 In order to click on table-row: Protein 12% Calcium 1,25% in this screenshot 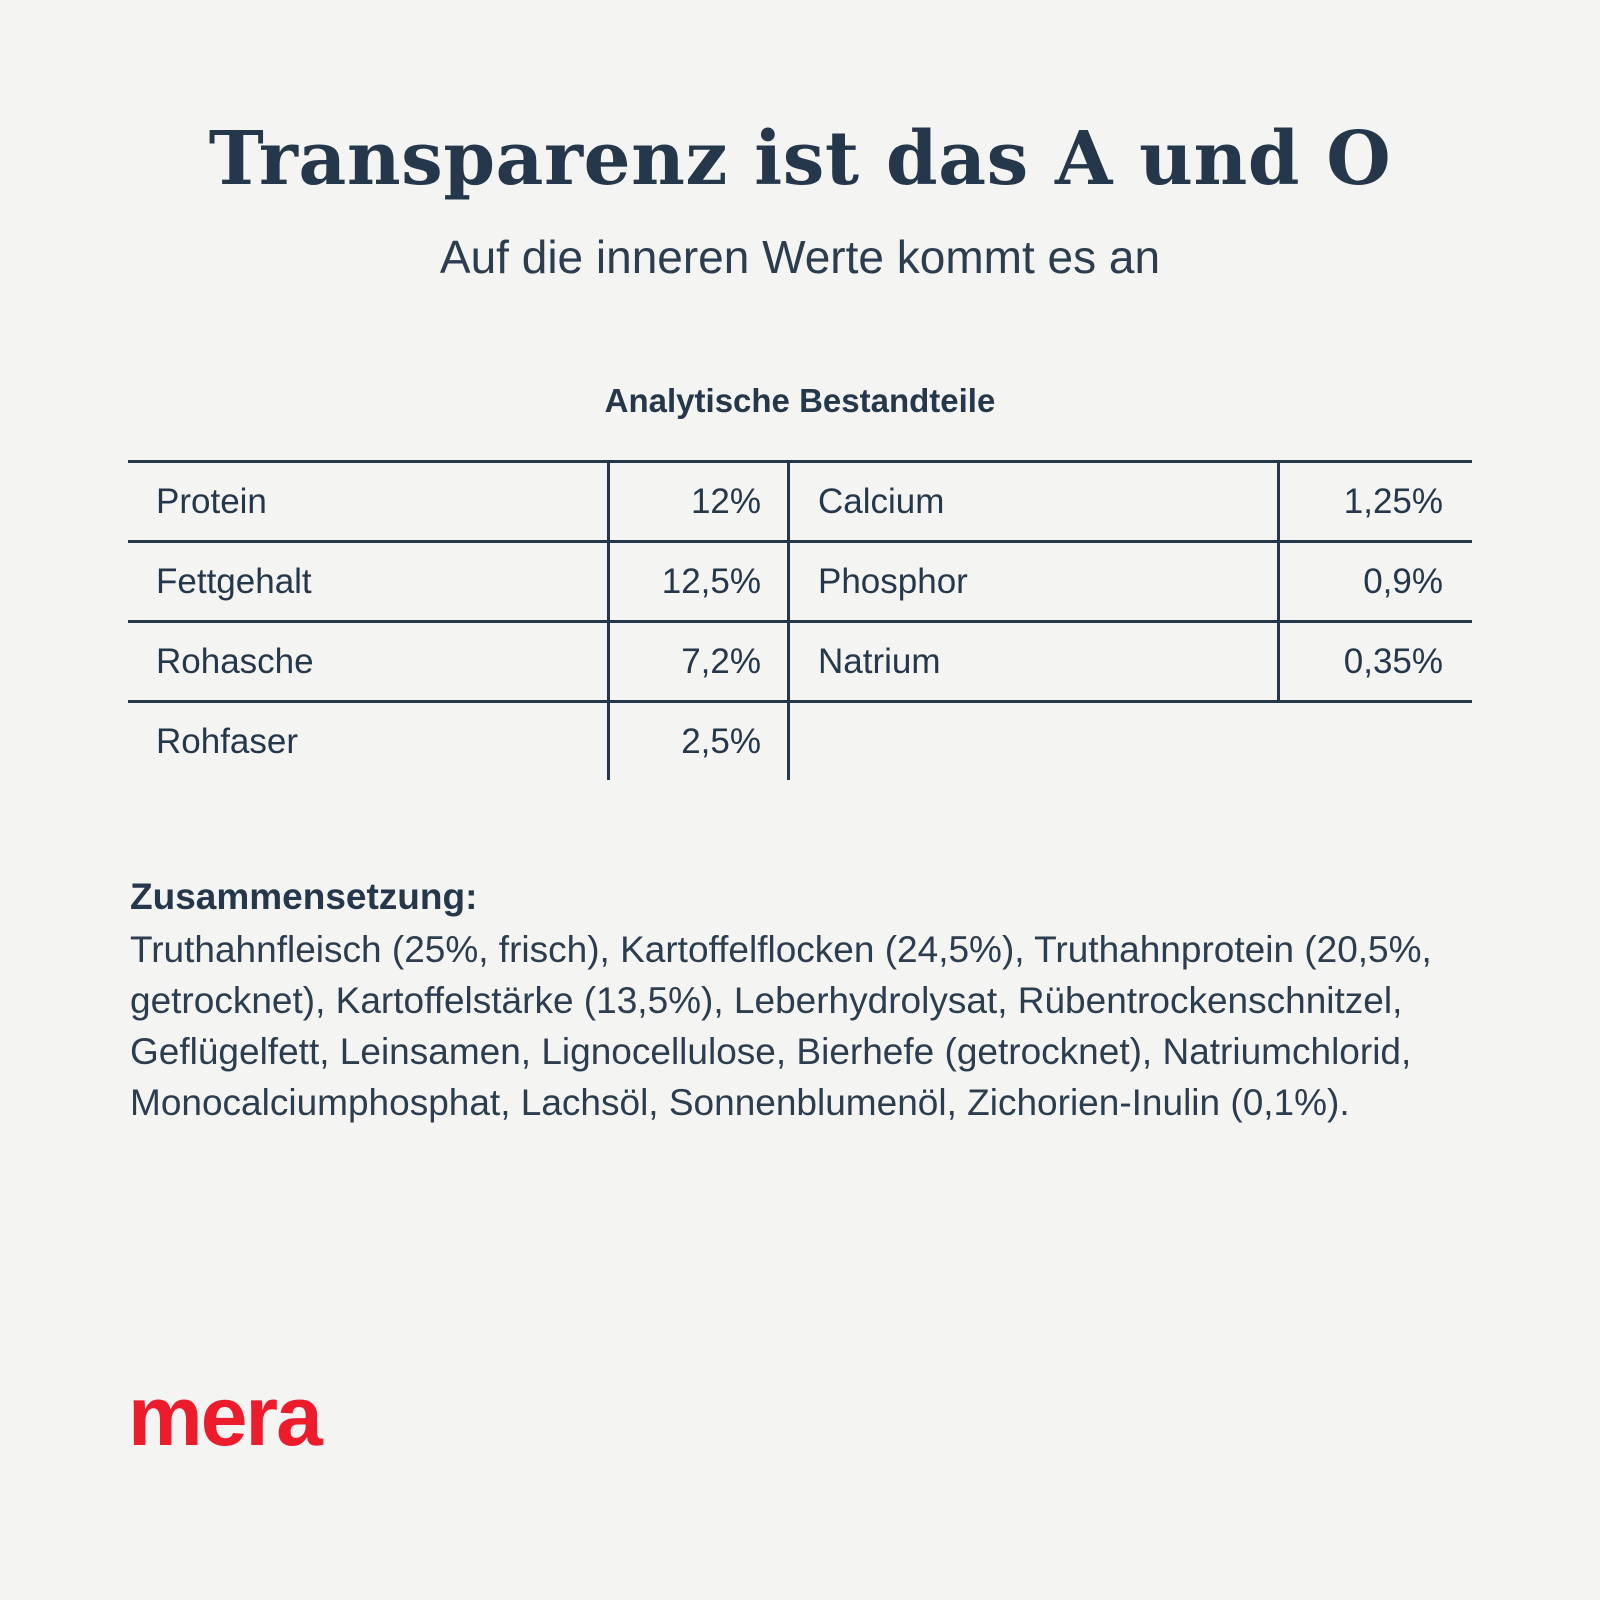, I will do `click(800, 503)`.